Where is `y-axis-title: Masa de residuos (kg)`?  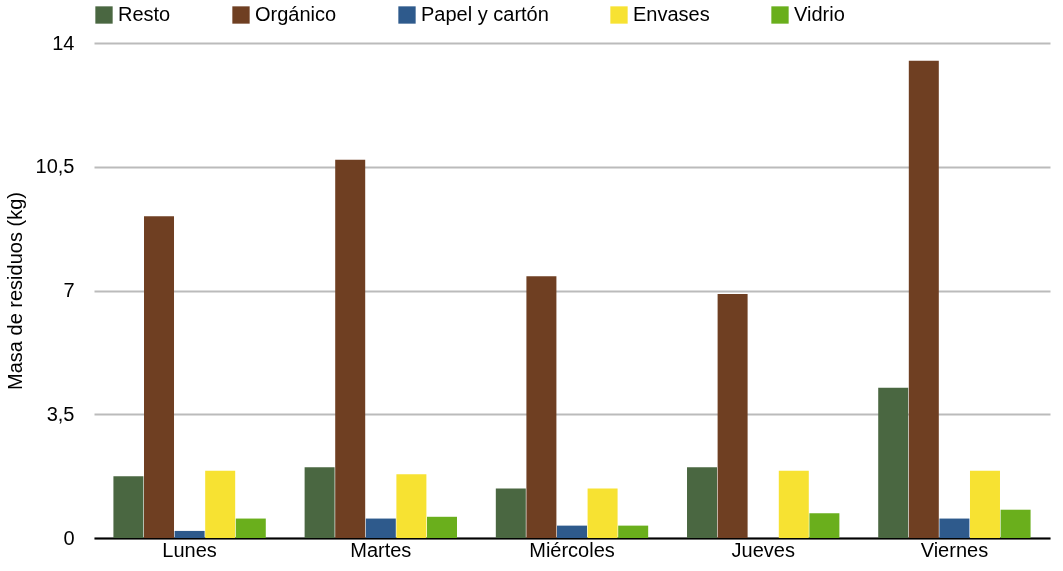
y-axis-title: Masa de residuos (kg) is located at coordinates (14, 291).